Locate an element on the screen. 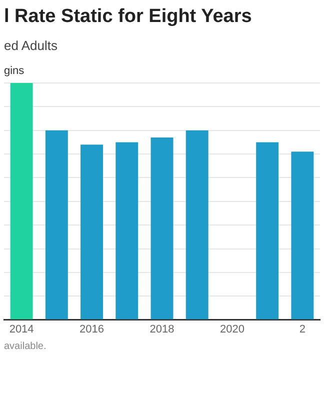  chart-subtitle: ed Adults is located at coordinates (31, 45).